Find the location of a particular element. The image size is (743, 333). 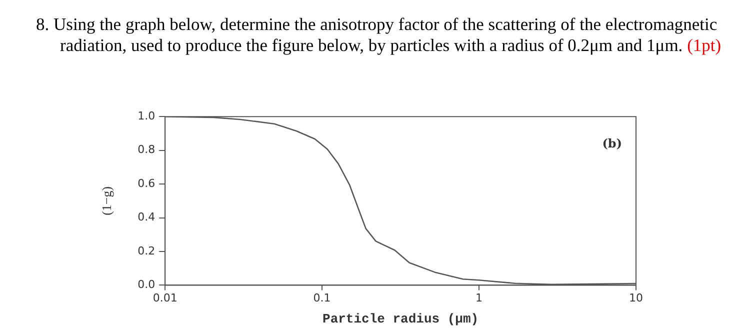

y-tick-label: 0.4 is located at coordinates (147, 217).